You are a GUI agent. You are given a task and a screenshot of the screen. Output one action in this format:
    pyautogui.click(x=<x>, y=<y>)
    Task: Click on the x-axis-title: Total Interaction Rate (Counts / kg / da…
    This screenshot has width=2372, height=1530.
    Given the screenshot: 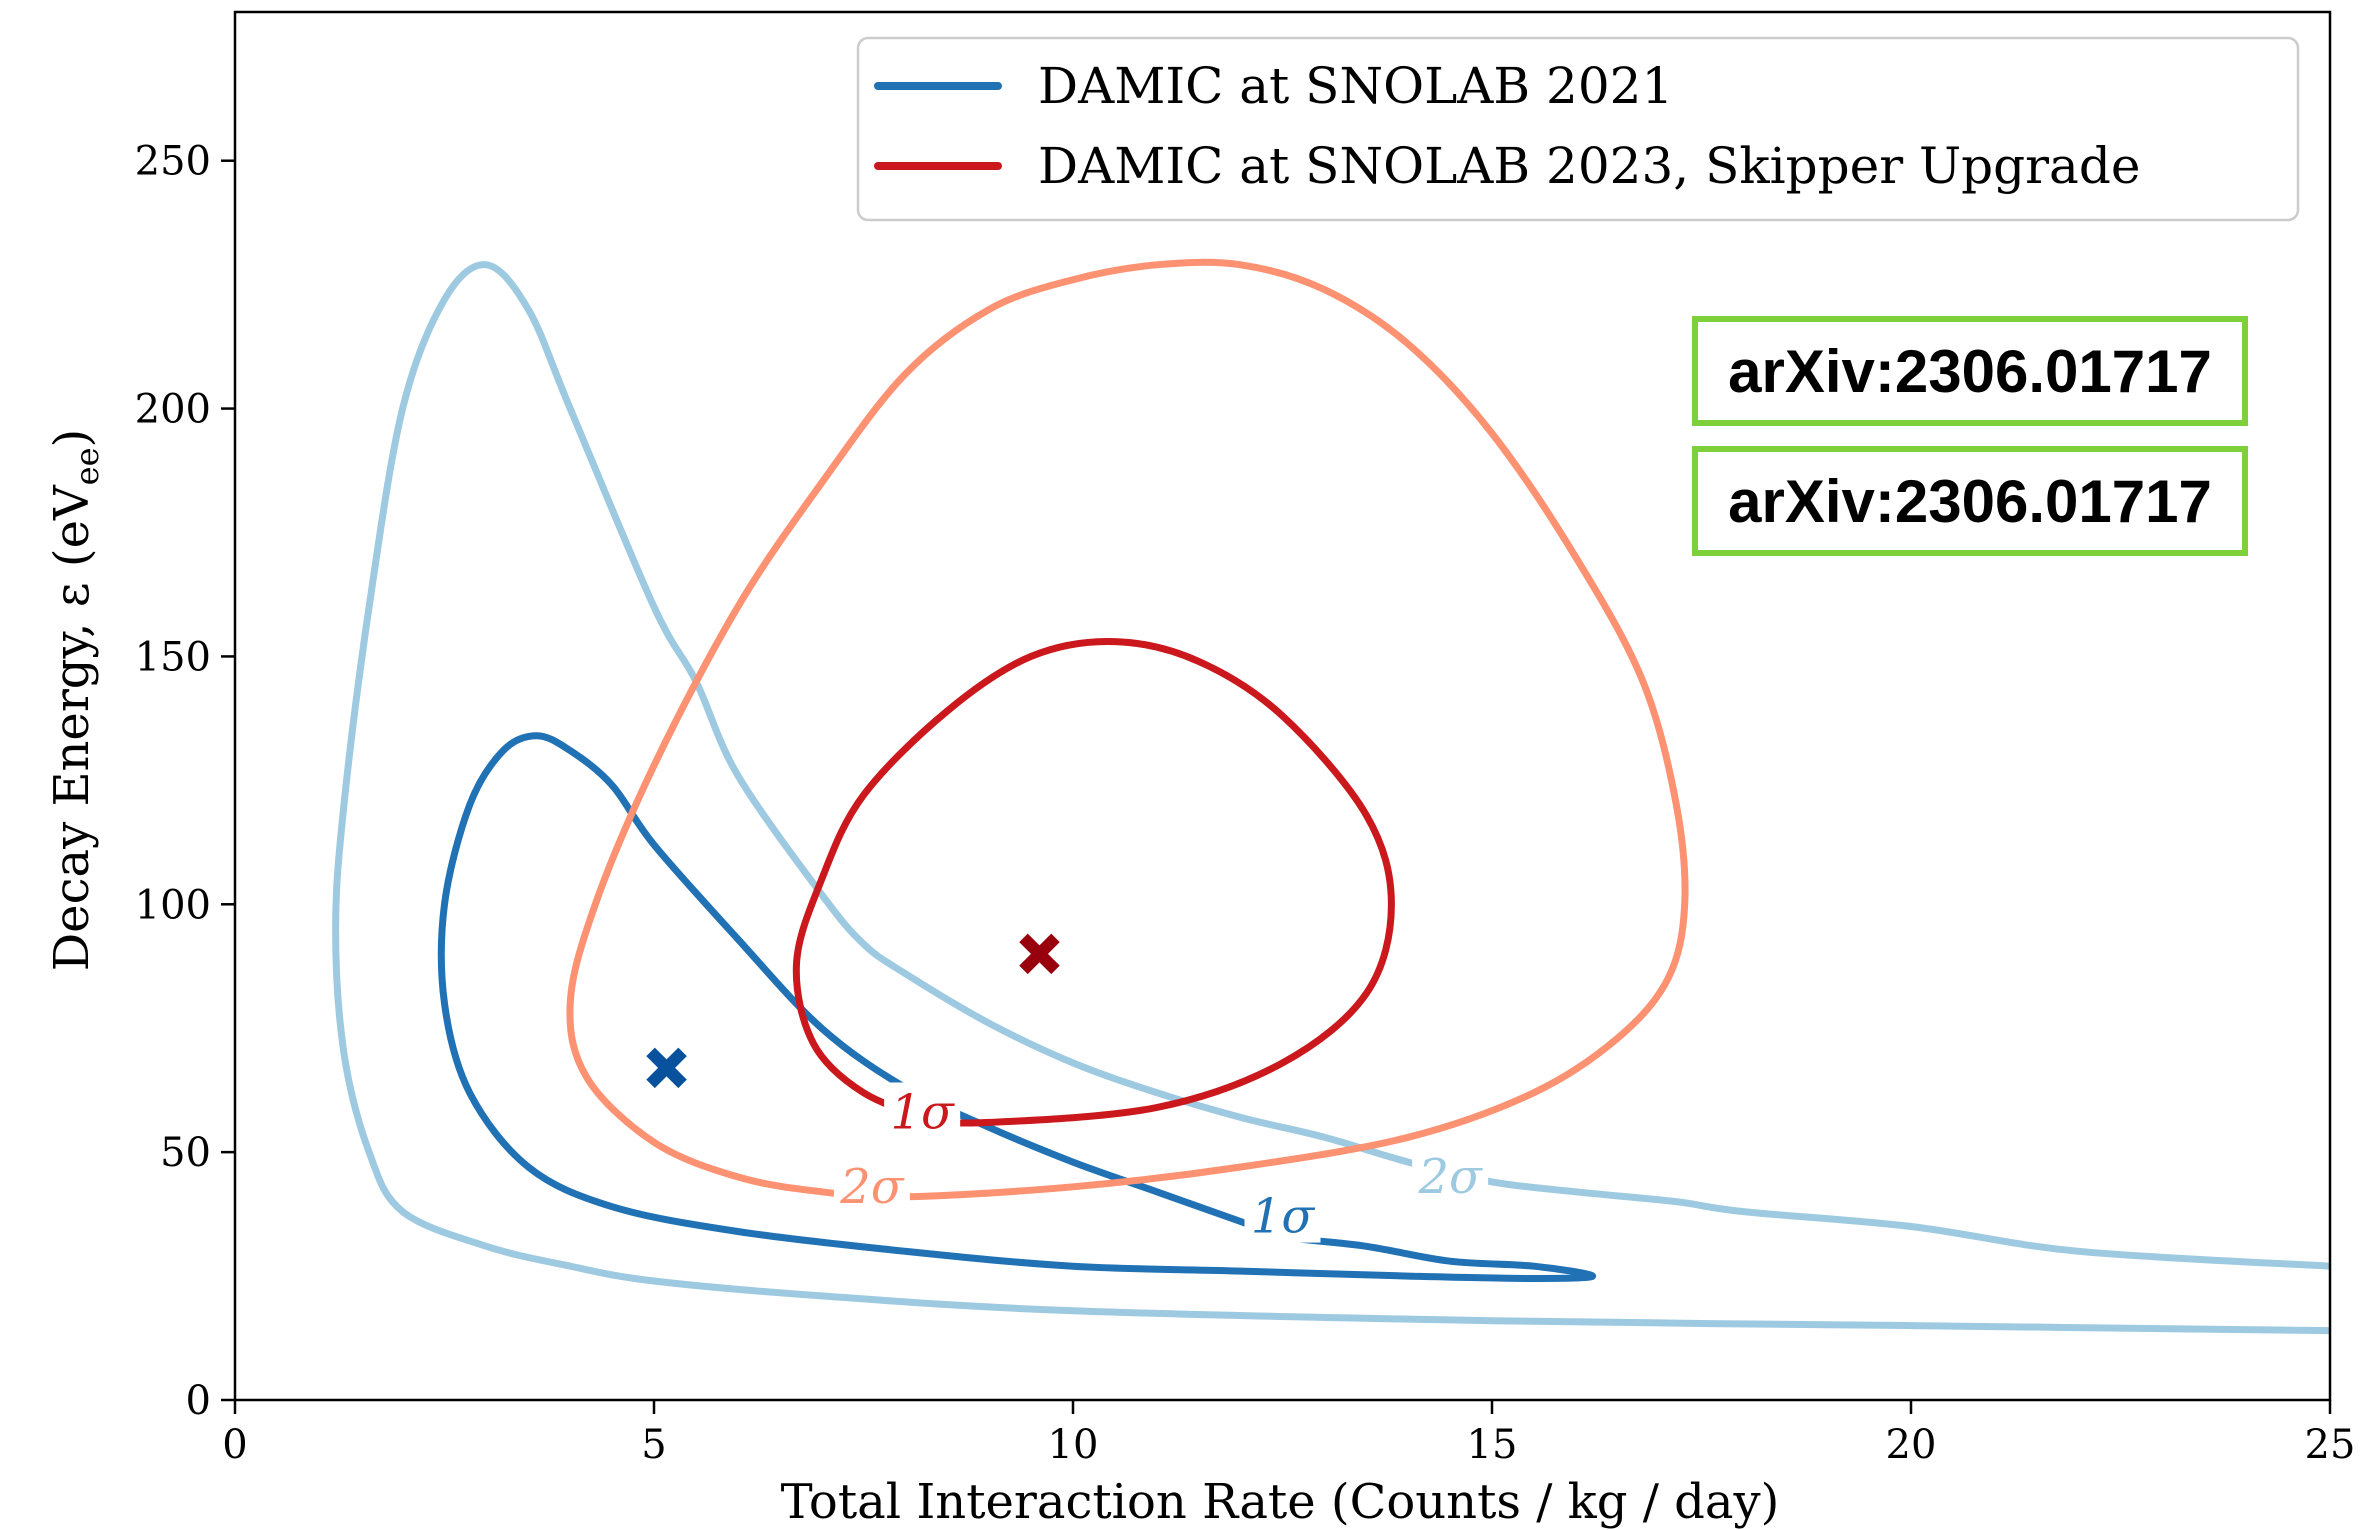 What is the action you would take?
    pyautogui.click(x=1280, y=1502)
    